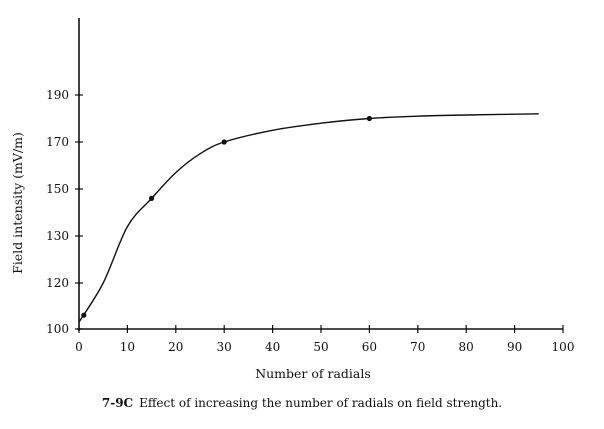 This screenshot has height=429, width=604. I want to click on x-tick-label: 70, so click(417, 347).